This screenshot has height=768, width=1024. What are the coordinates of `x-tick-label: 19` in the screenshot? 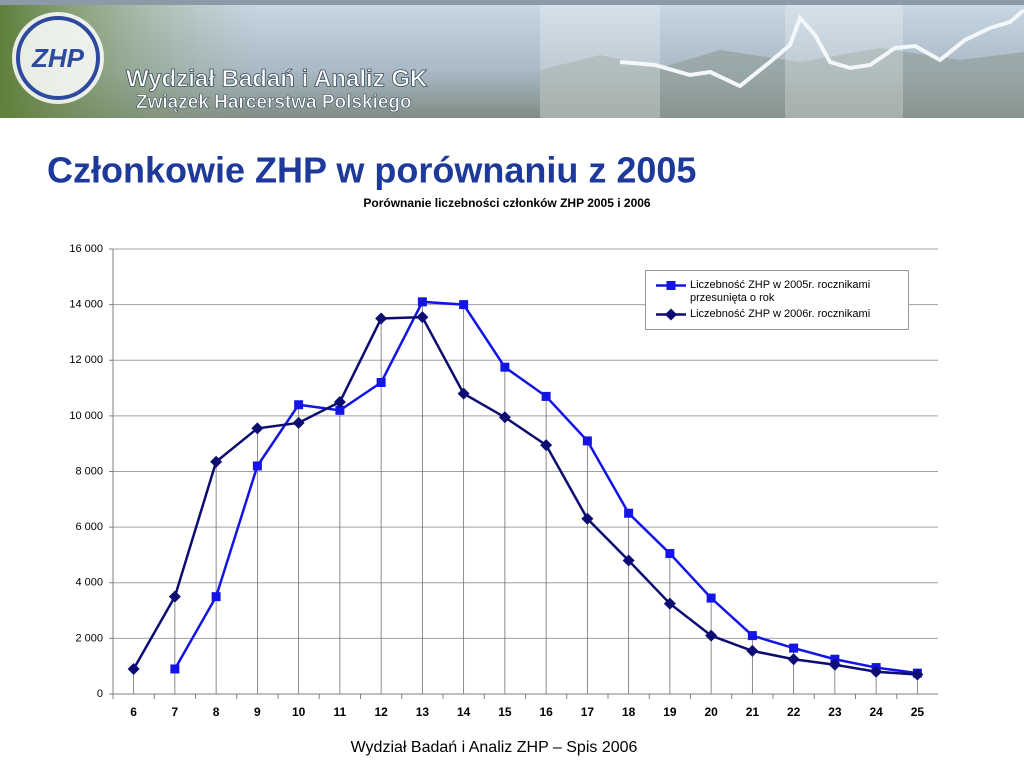 It's located at (670, 712).